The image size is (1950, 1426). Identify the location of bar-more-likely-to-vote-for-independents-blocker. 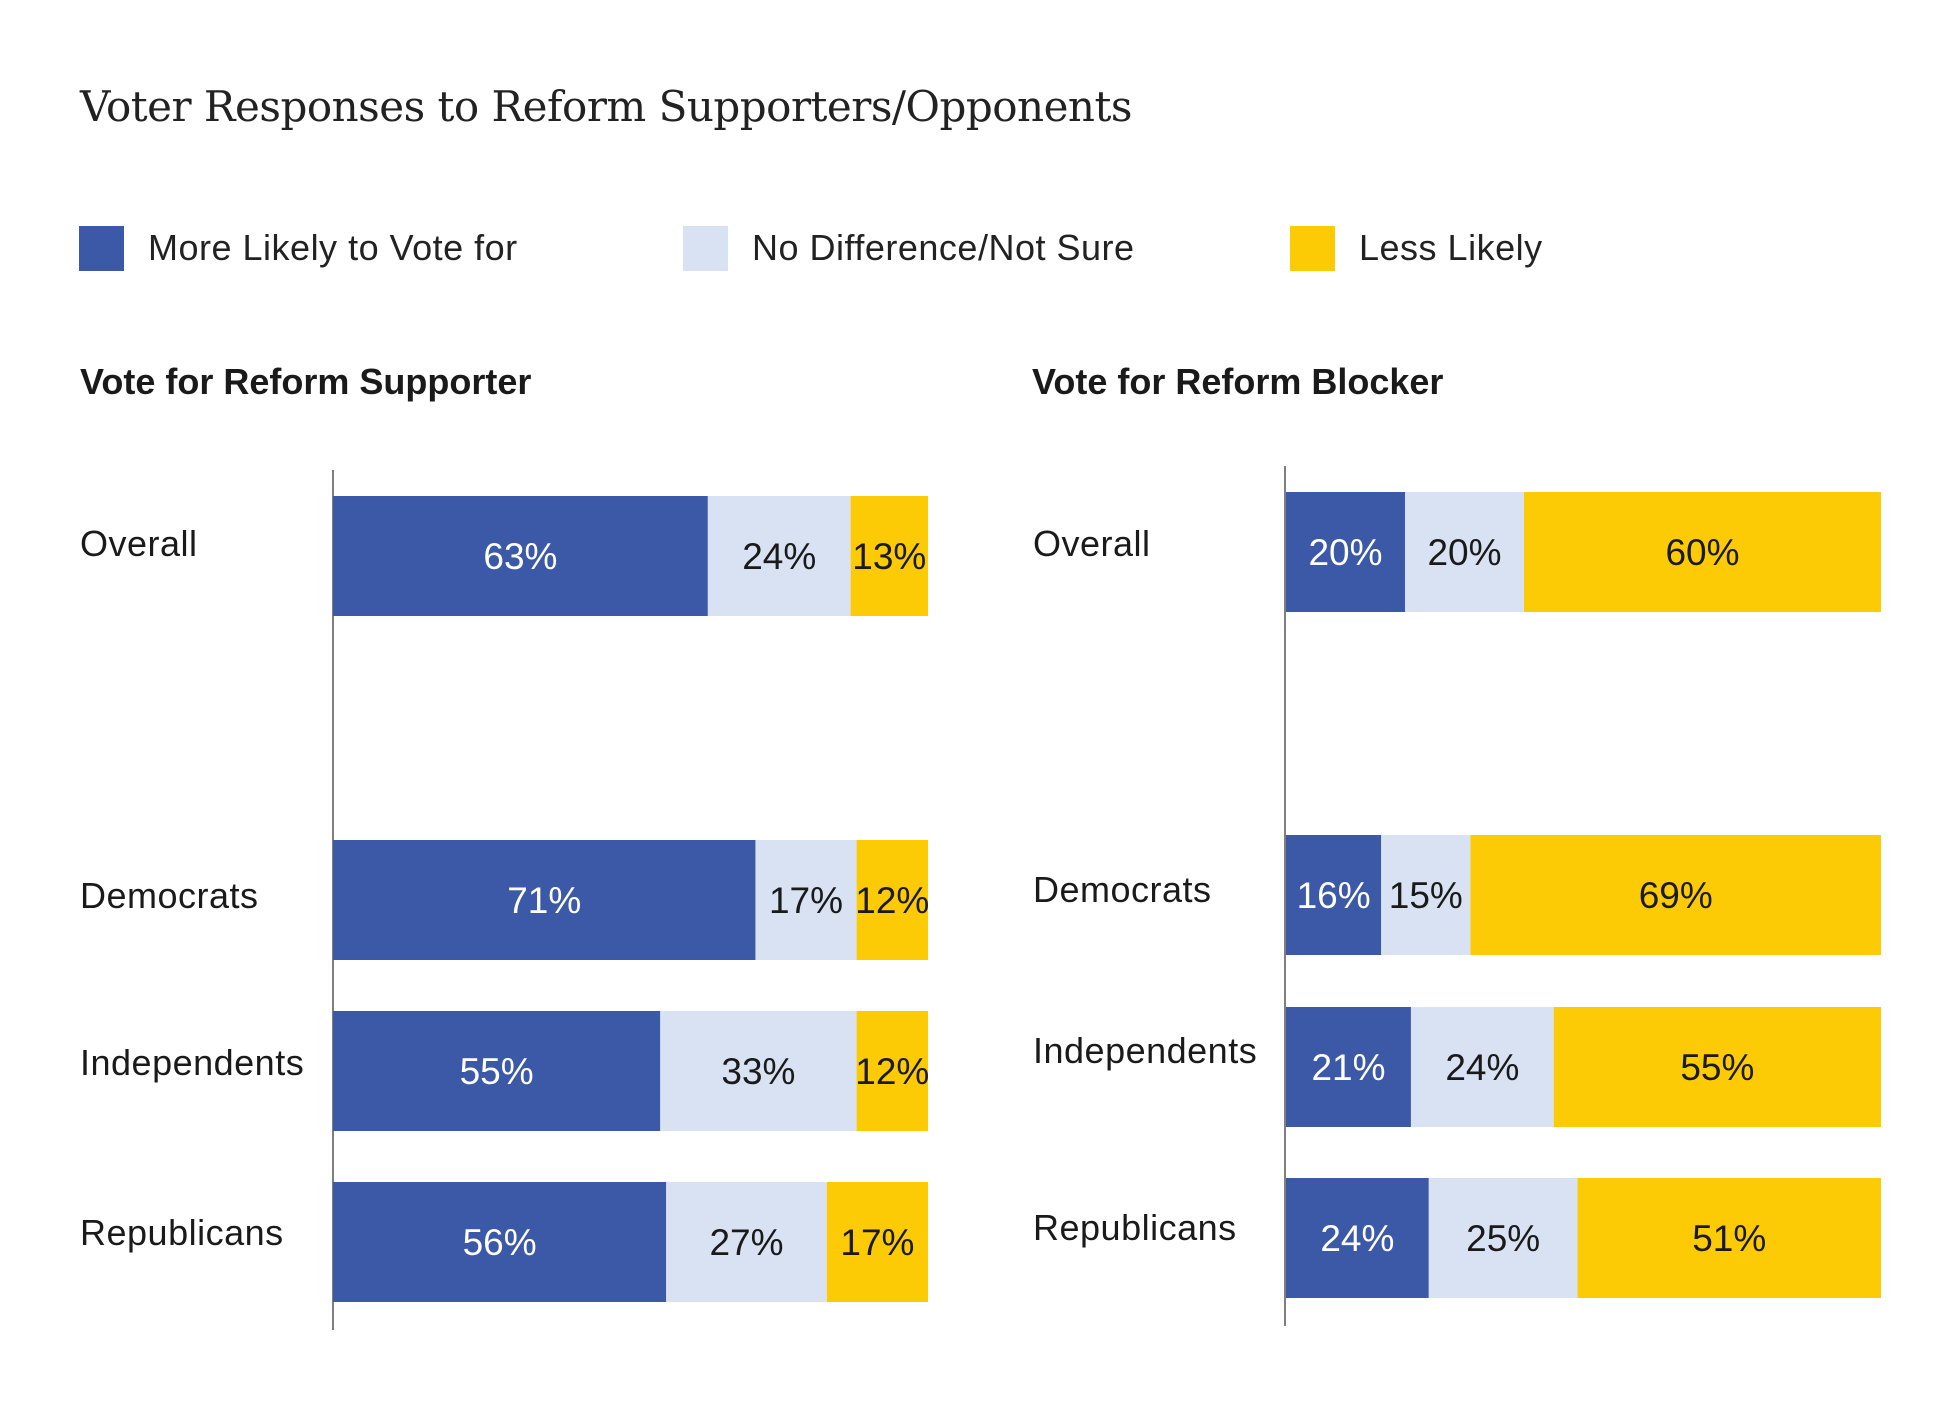
(1348, 1067).